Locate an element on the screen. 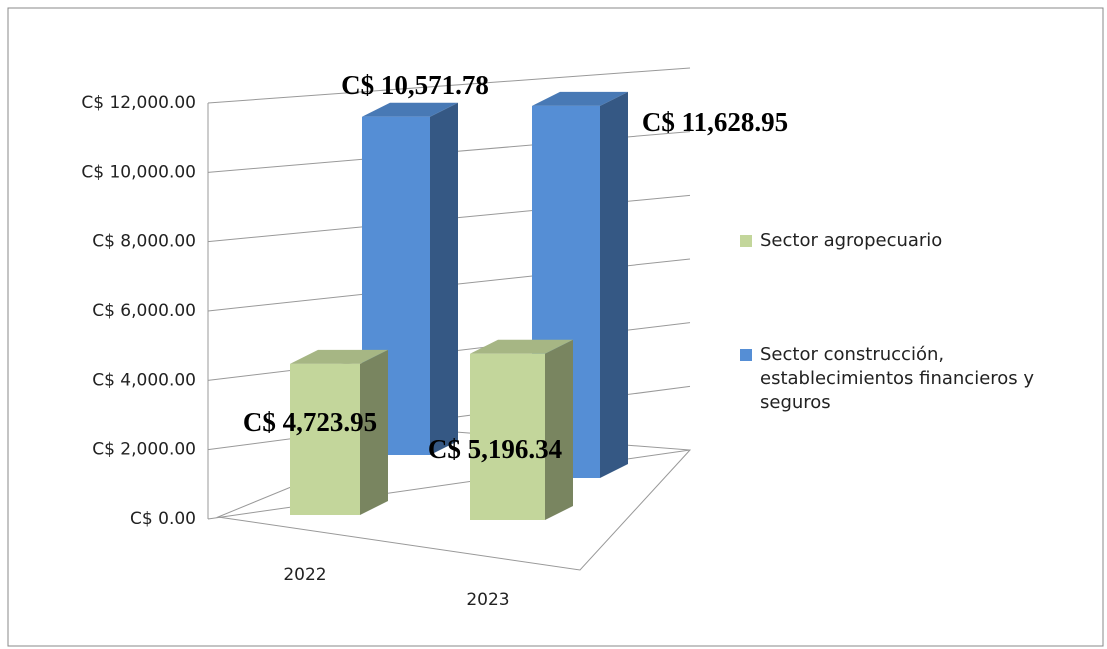 The width and height of the screenshot is (1107, 649). y-tick-label: C$ 8,000.00 is located at coordinates (144, 242).